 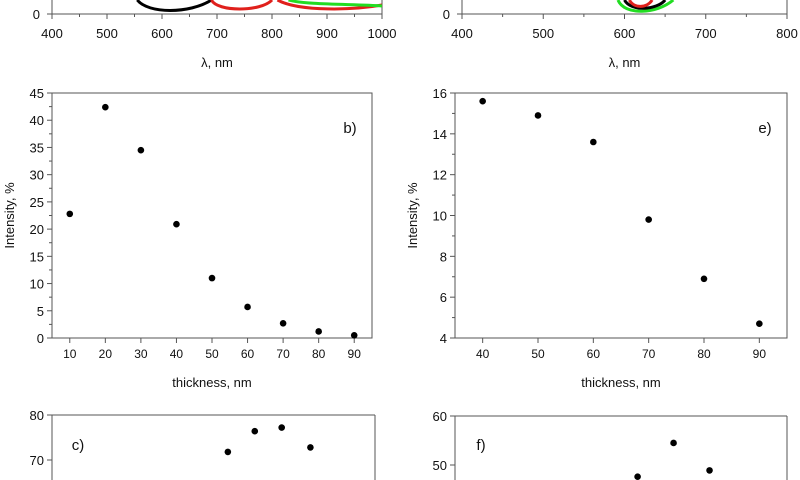 I want to click on y-tick-label: 6, so click(x=443, y=297).